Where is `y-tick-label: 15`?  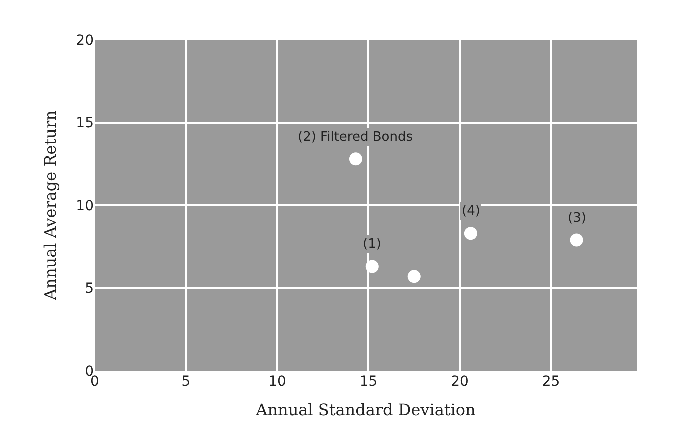
y-tick-label: 15 is located at coordinates (85, 124).